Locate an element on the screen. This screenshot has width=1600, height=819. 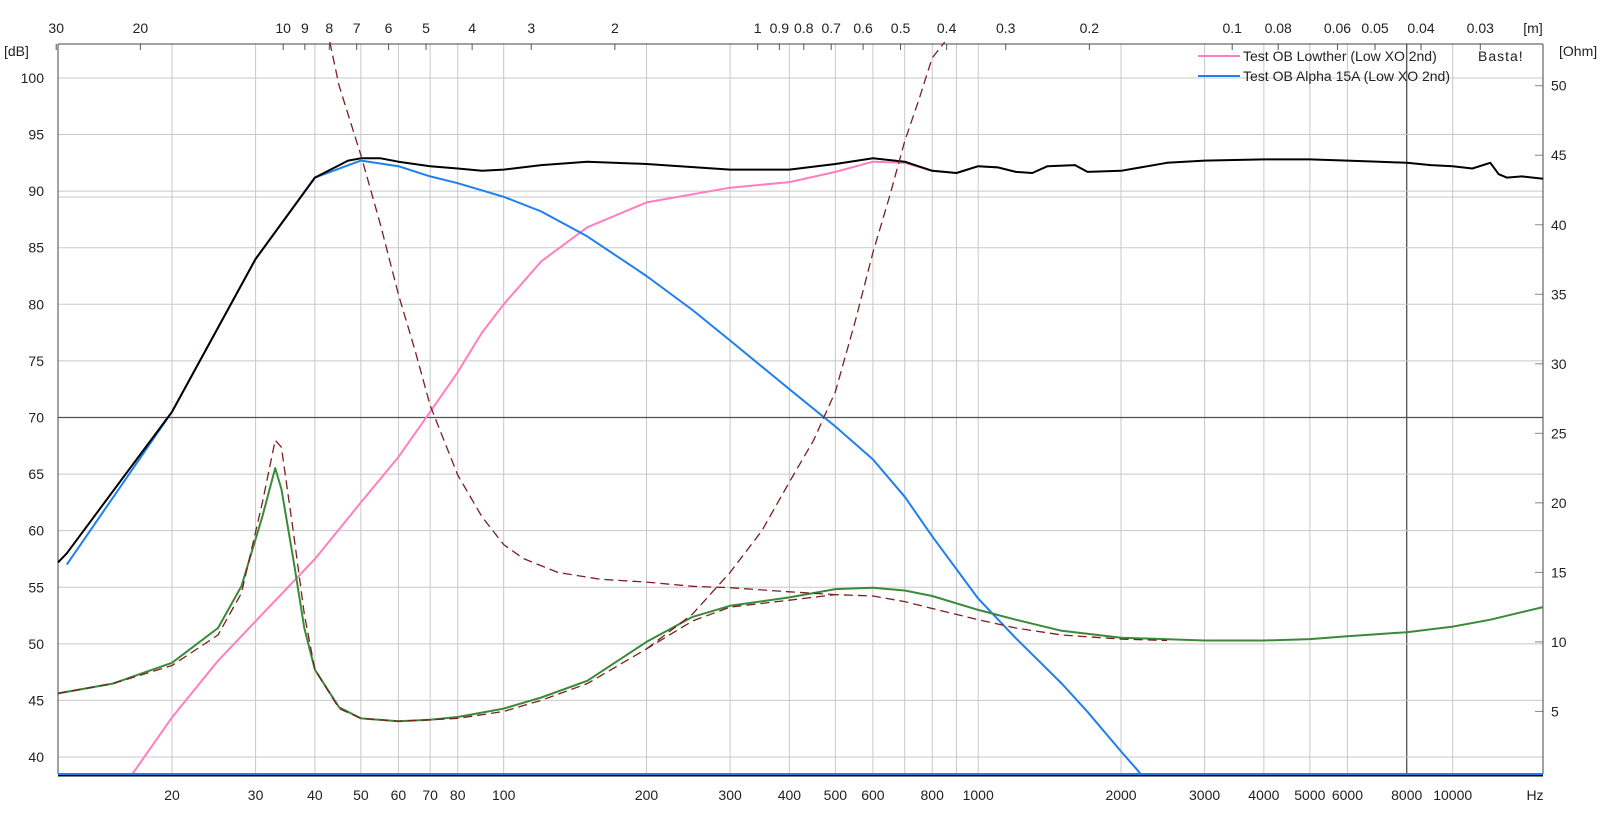
x-tick-label: 4000 is located at coordinates (1263, 795).